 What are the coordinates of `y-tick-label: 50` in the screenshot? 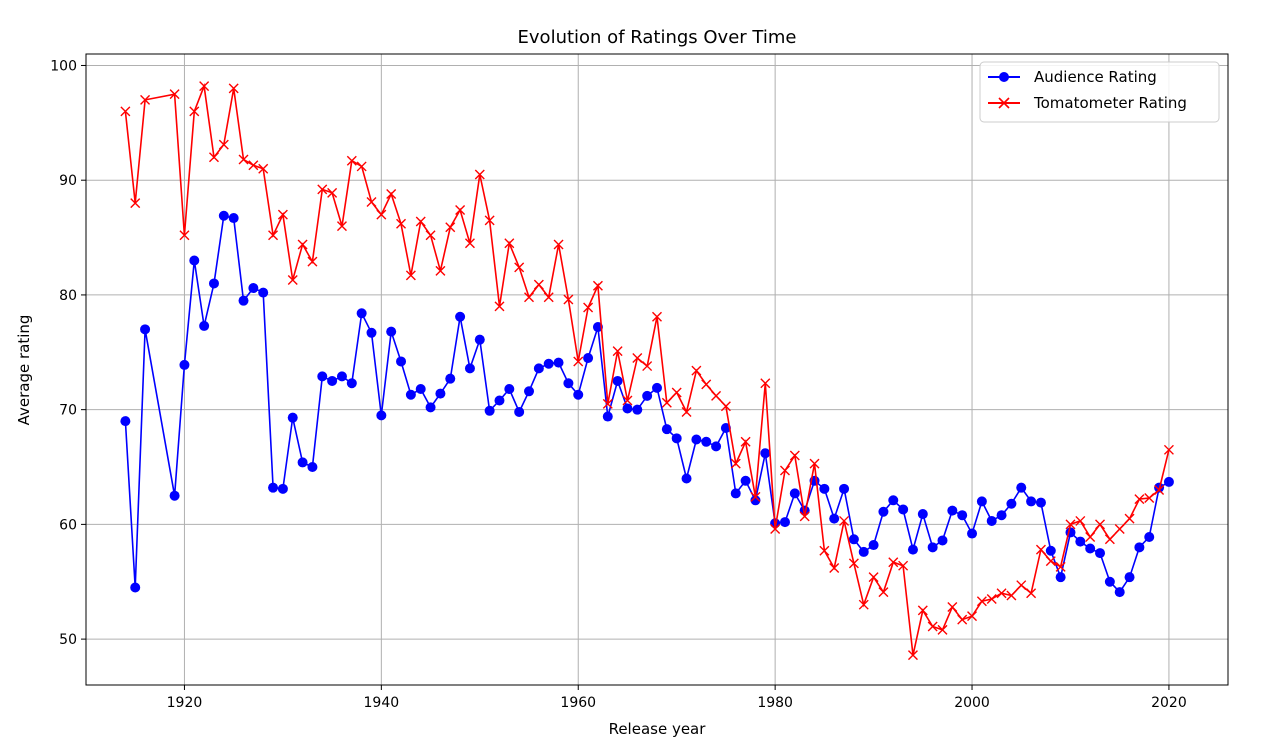 It's located at (68, 640).